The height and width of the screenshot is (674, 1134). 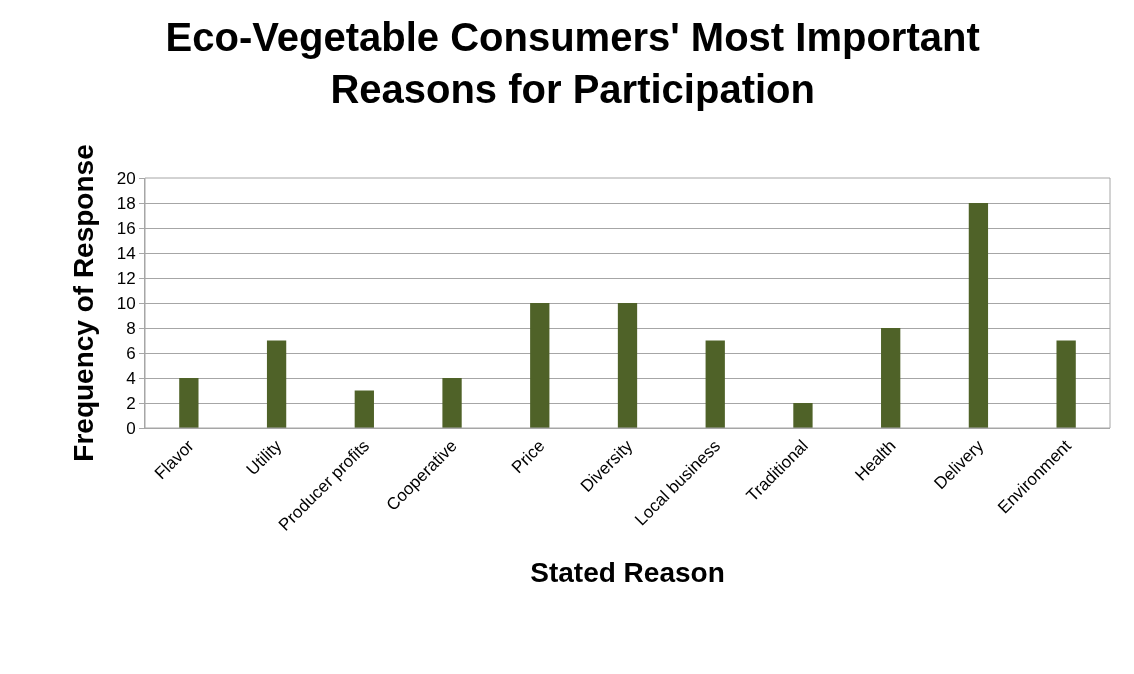 I want to click on y-axis-title: Frequency of Response, so click(x=84, y=303).